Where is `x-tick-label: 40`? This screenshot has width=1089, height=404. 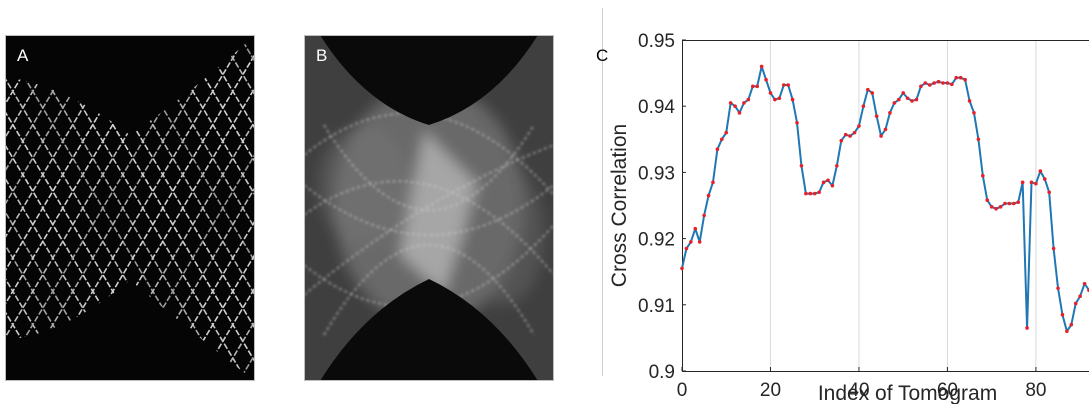 x-tick-label: 40 is located at coordinates (858, 390).